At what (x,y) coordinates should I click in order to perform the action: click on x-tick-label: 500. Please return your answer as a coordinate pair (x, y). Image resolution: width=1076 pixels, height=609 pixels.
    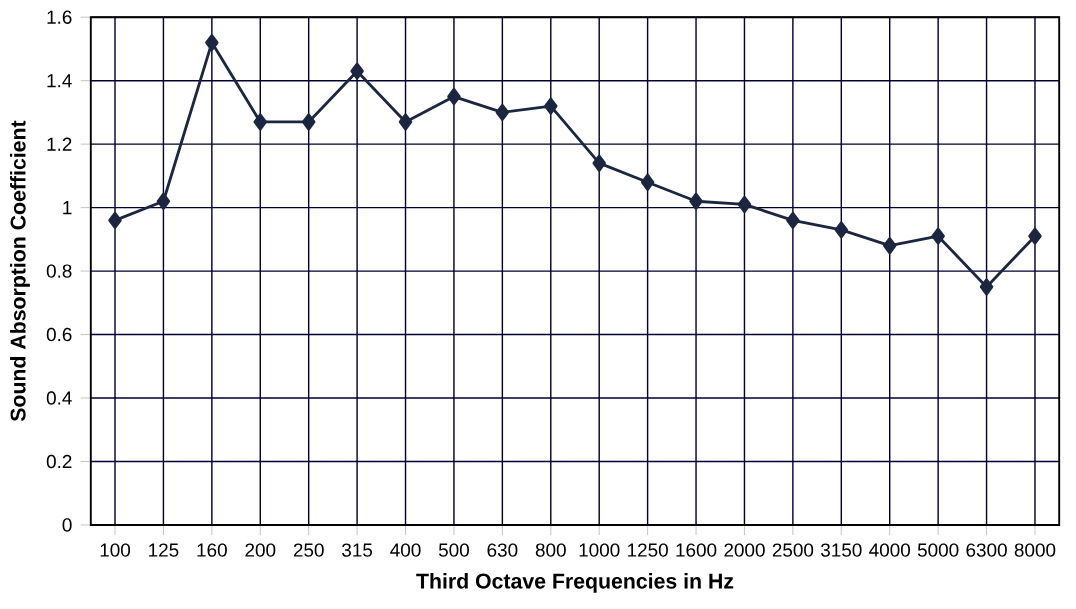
    Looking at the image, I should click on (453, 550).